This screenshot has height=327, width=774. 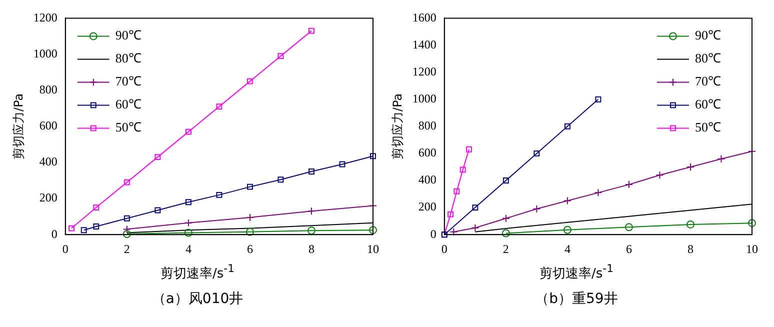 I want to click on text: （b）重59井, so click(x=576, y=299).